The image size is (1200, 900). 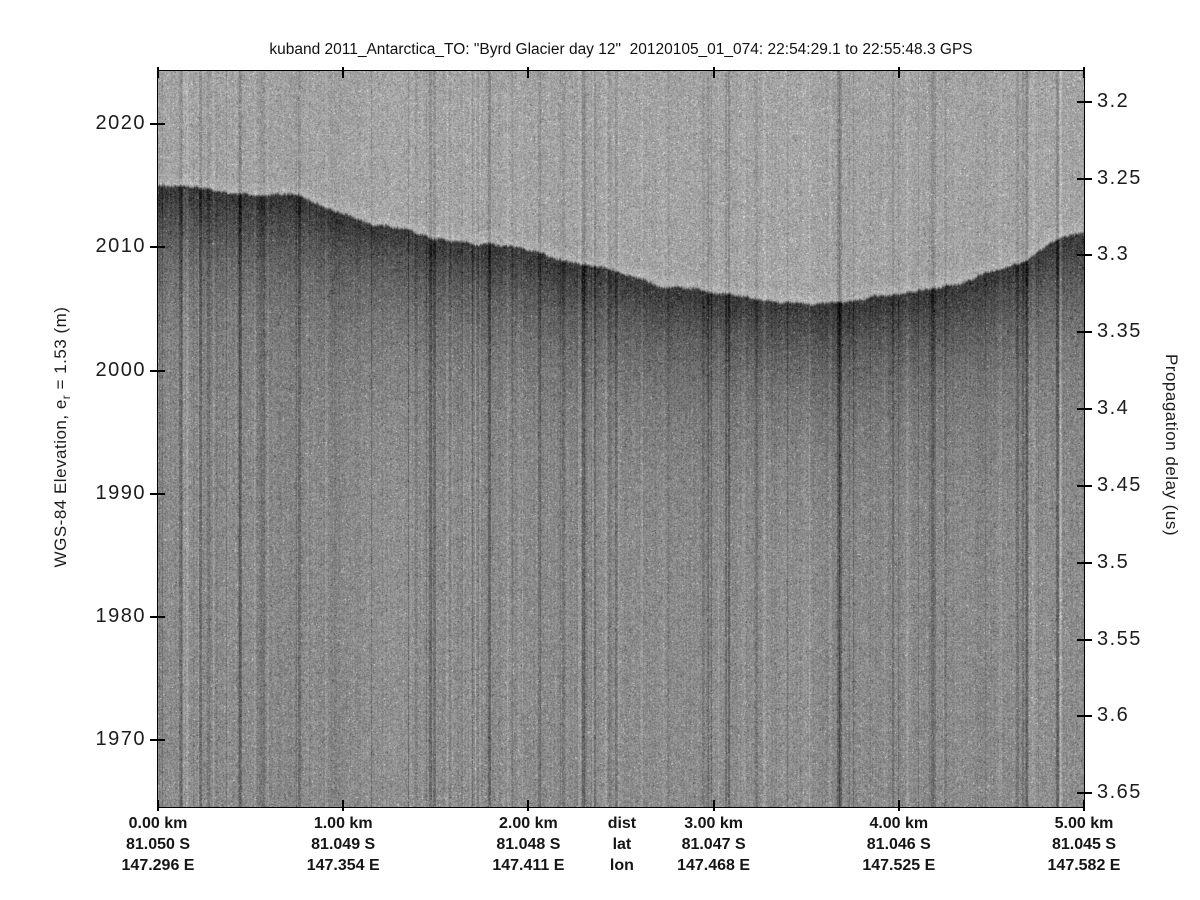 What do you see at coordinates (1119, 638) in the screenshot?
I see `delay-tick-label: 3.55` at bounding box center [1119, 638].